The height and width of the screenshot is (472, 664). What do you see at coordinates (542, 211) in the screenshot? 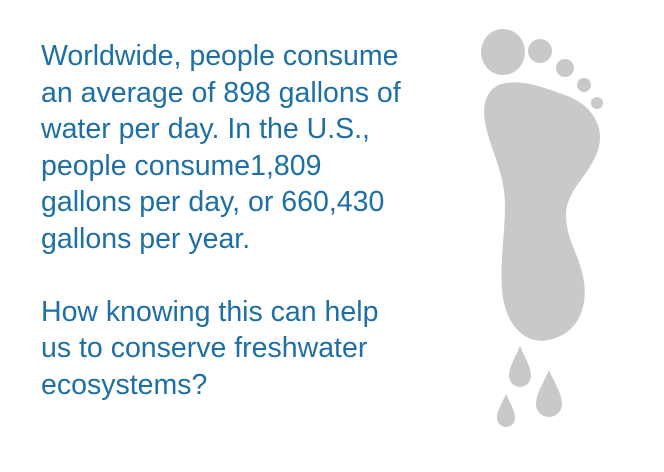
I see `foot-sole` at bounding box center [542, 211].